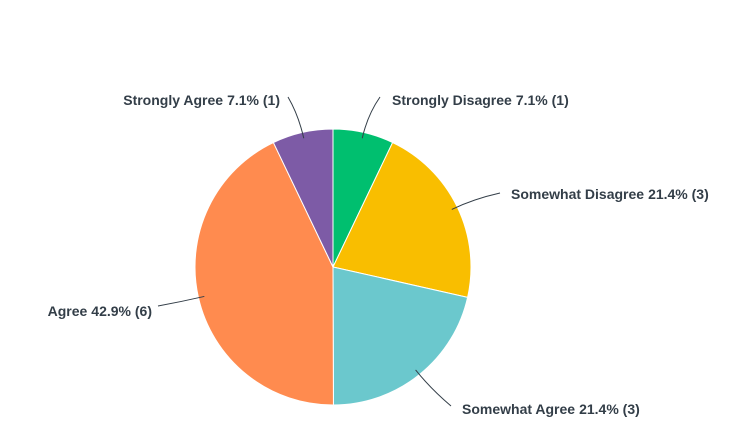 Image resolution: width=752 pixels, height=431 pixels. Describe the element at coordinates (121, 311) in the screenshot. I see `value-label: 42.9% (6)` at that location.